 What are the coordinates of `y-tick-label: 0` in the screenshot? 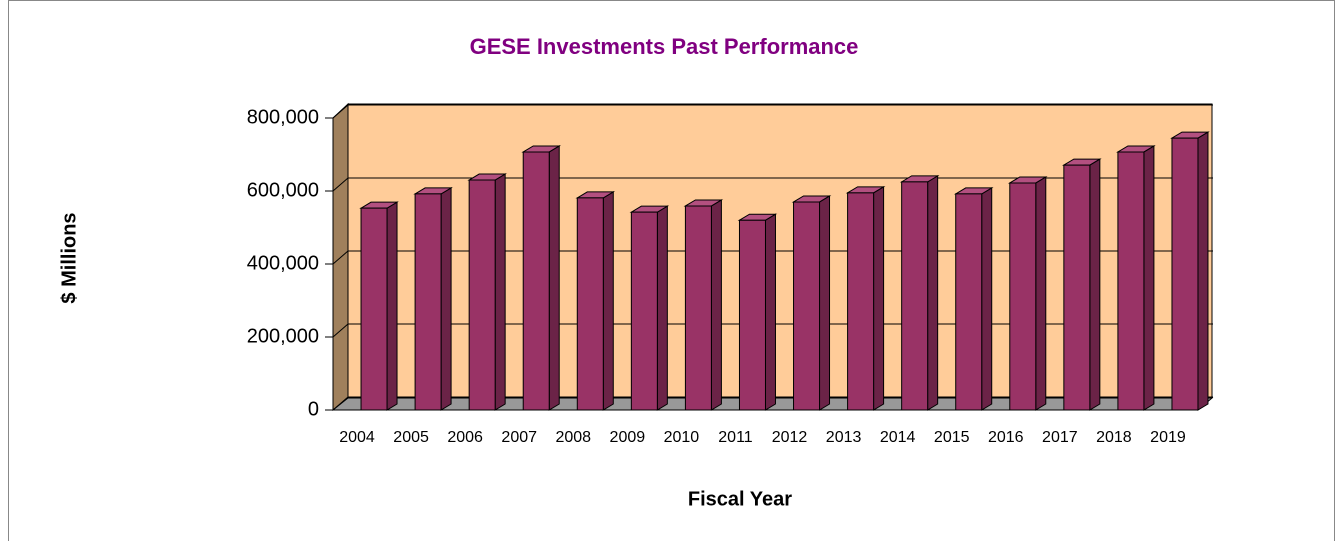 It's located at (313, 409).